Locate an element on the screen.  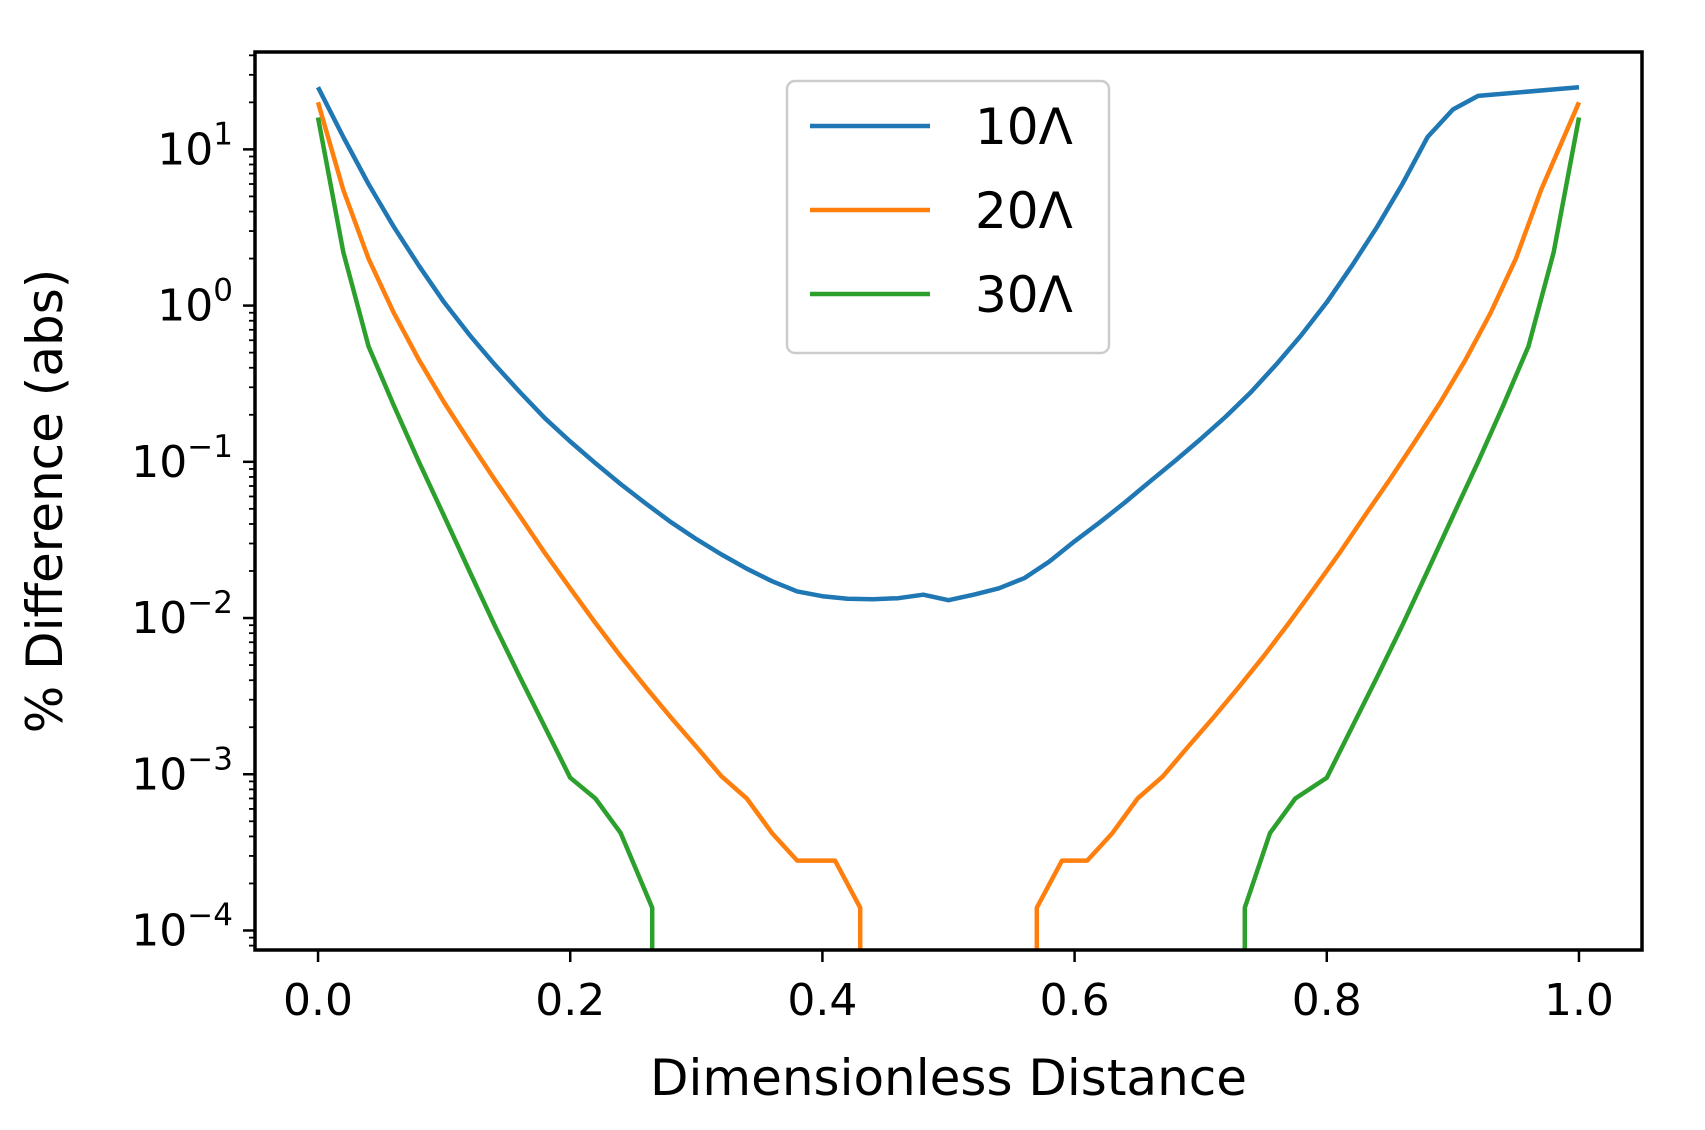
legend-label-0: 10Λ is located at coordinates (1024, 127).